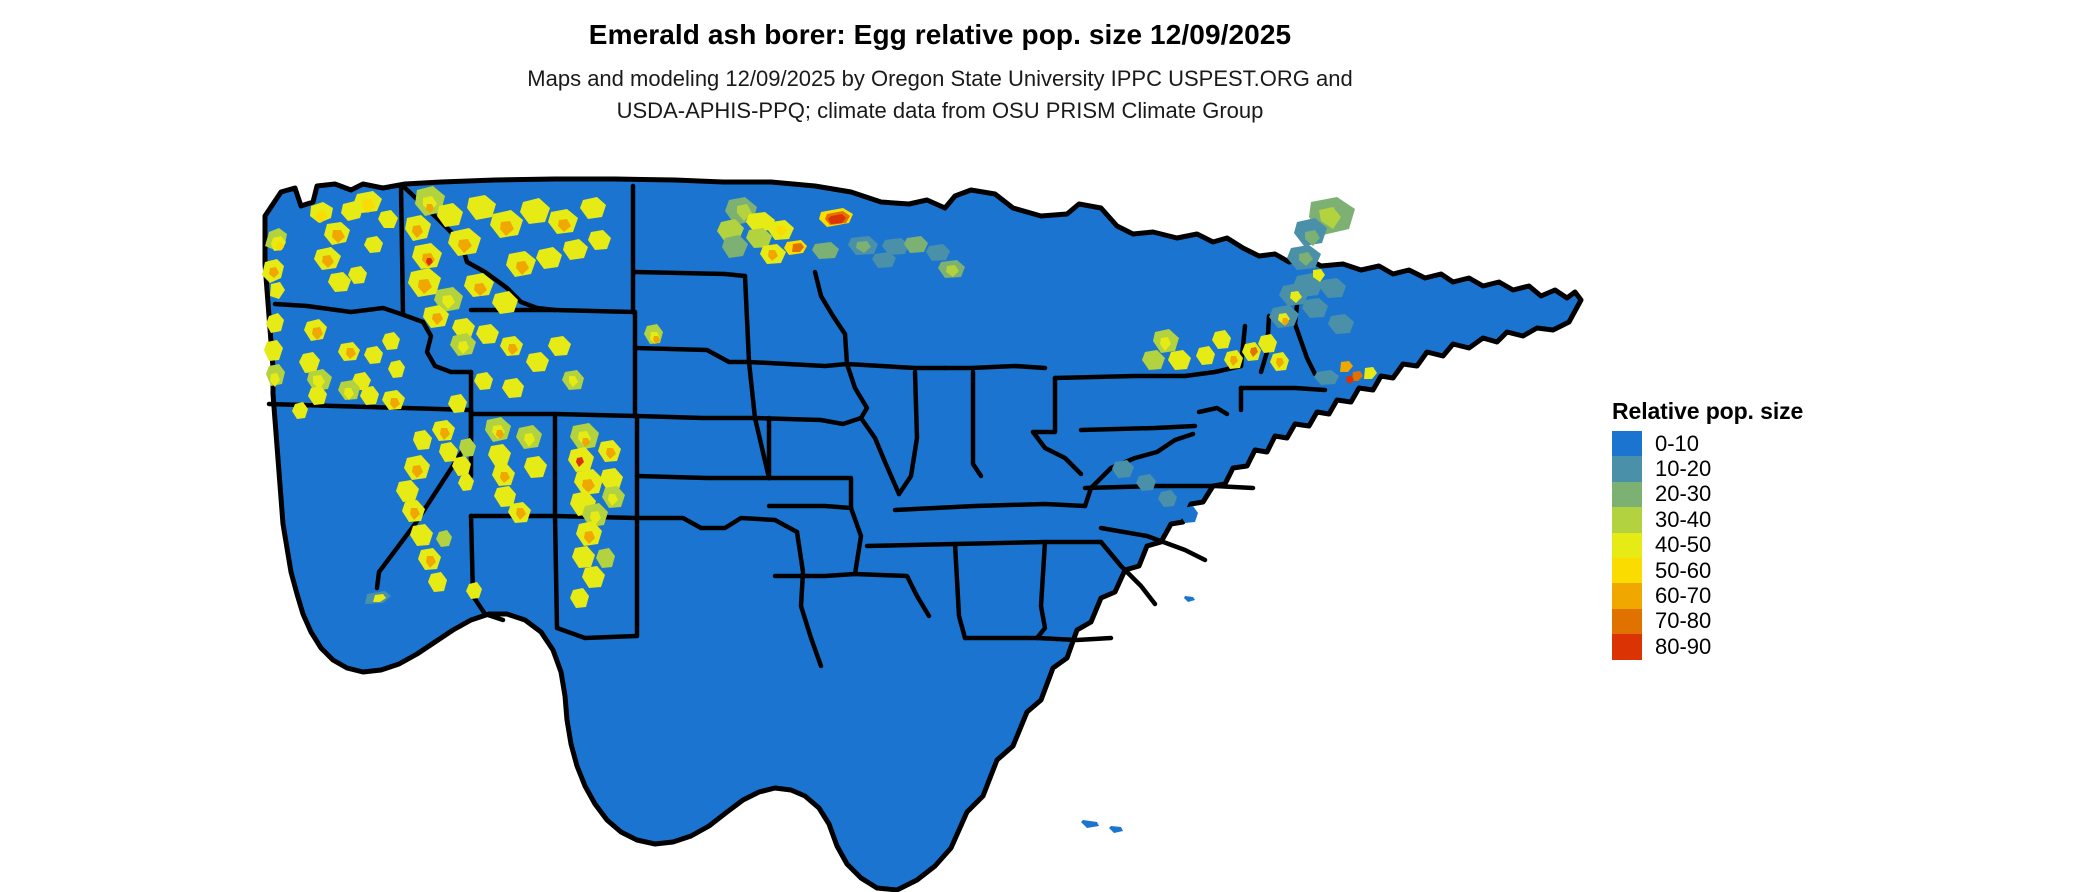 The height and width of the screenshot is (892, 2100). What do you see at coordinates (1683, 494) in the screenshot?
I see `legend-label-20-30: 20-30` at bounding box center [1683, 494].